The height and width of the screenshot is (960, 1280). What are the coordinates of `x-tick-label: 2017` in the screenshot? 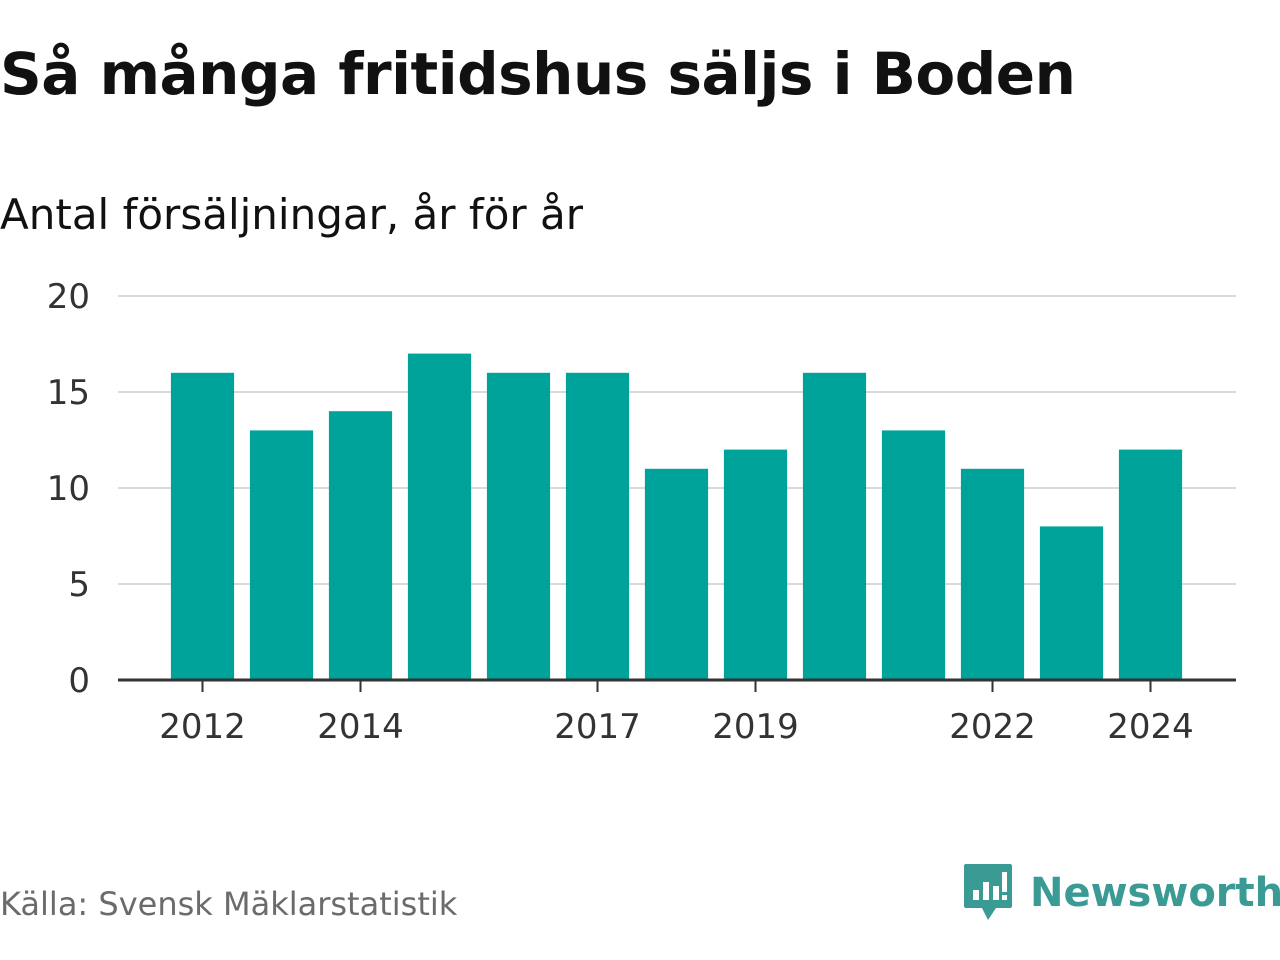 It's located at (597, 727).